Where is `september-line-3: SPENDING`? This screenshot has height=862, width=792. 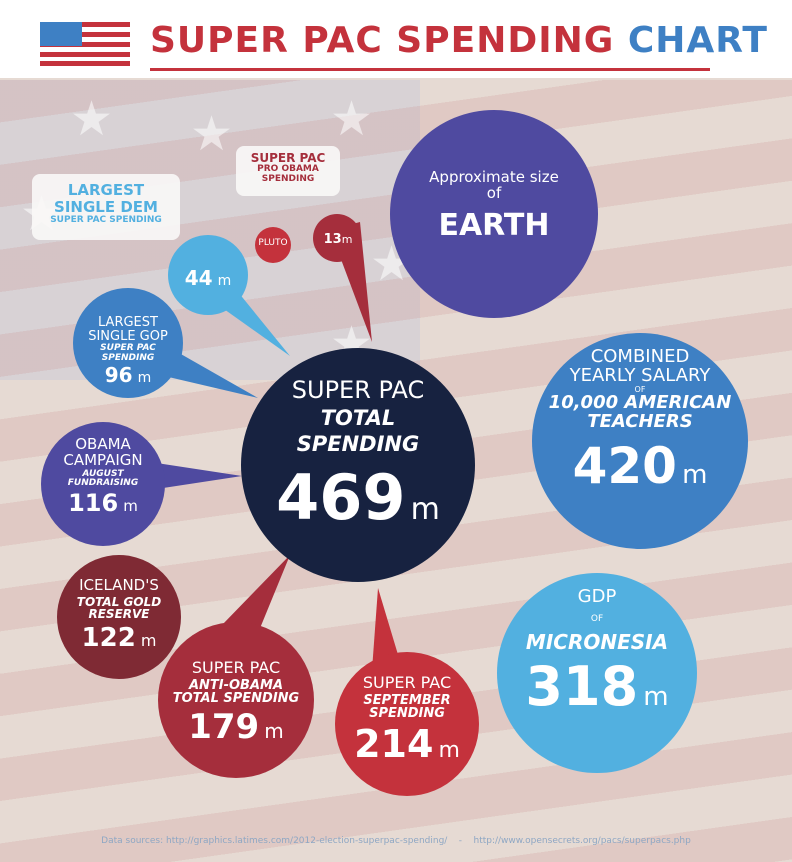
september-line-3: SPENDING is located at coordinates (407, 714).